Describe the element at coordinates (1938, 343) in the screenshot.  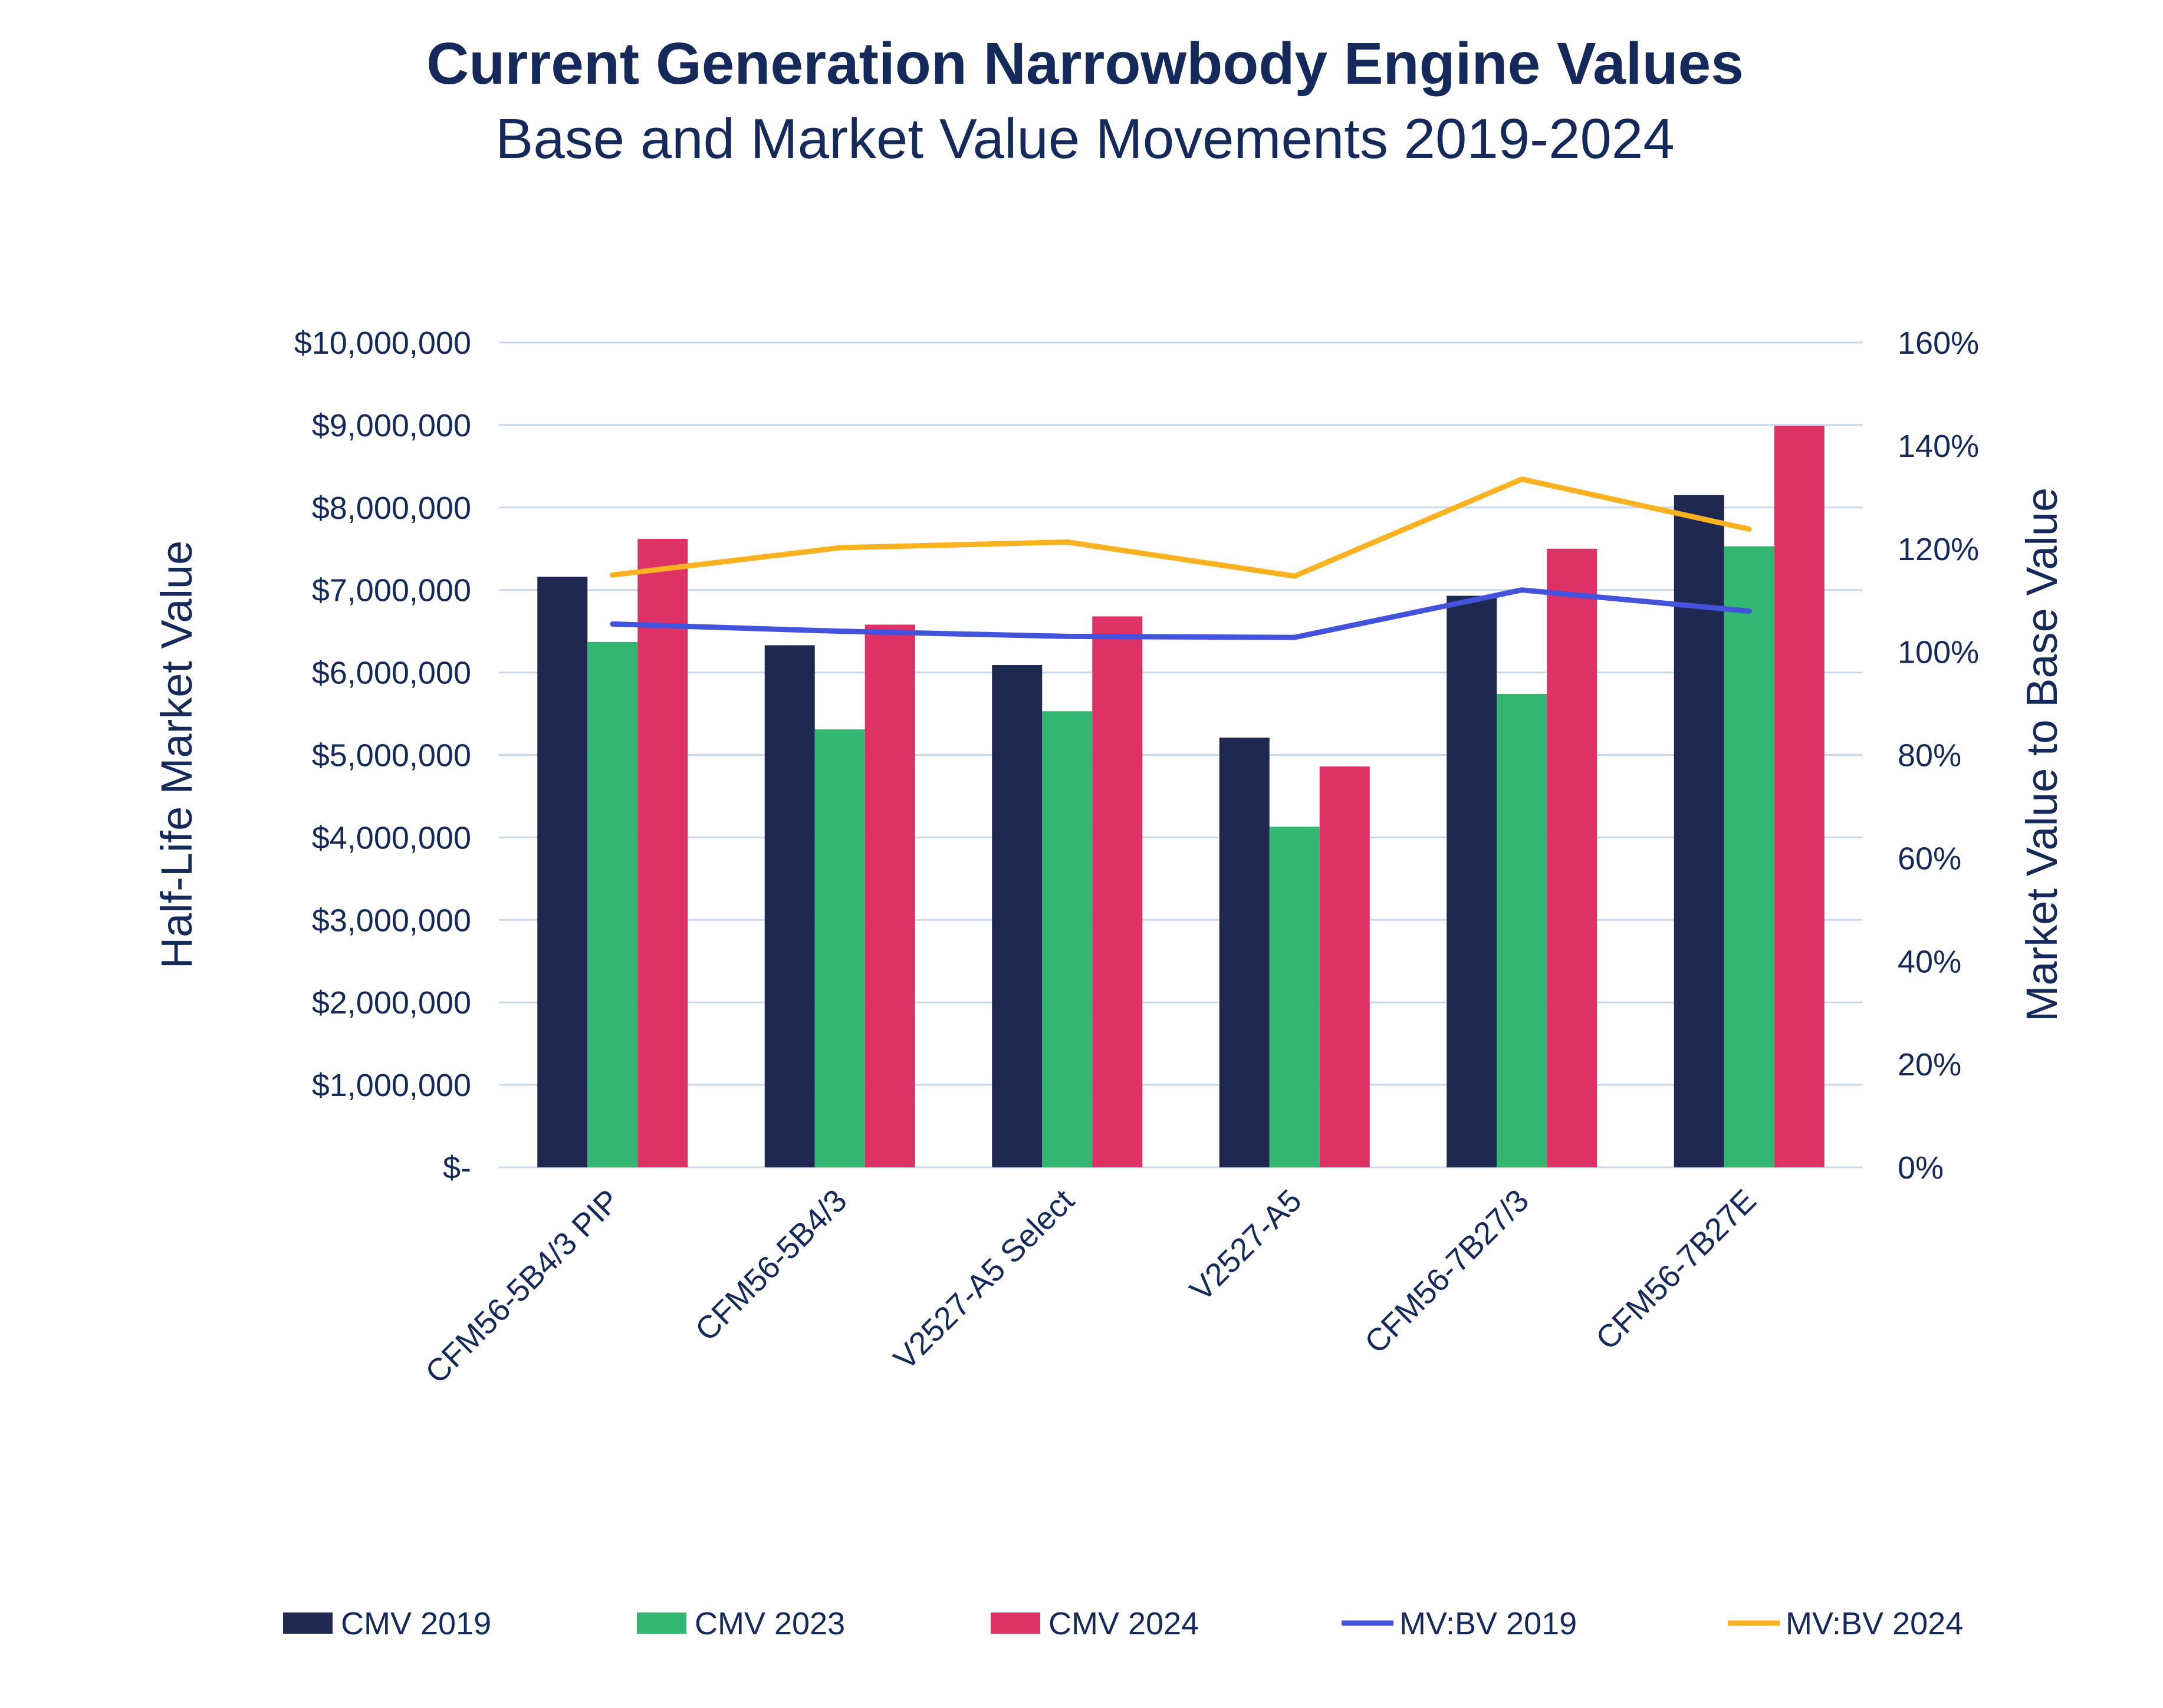
I see `right-tick-label: 160%` at that location.